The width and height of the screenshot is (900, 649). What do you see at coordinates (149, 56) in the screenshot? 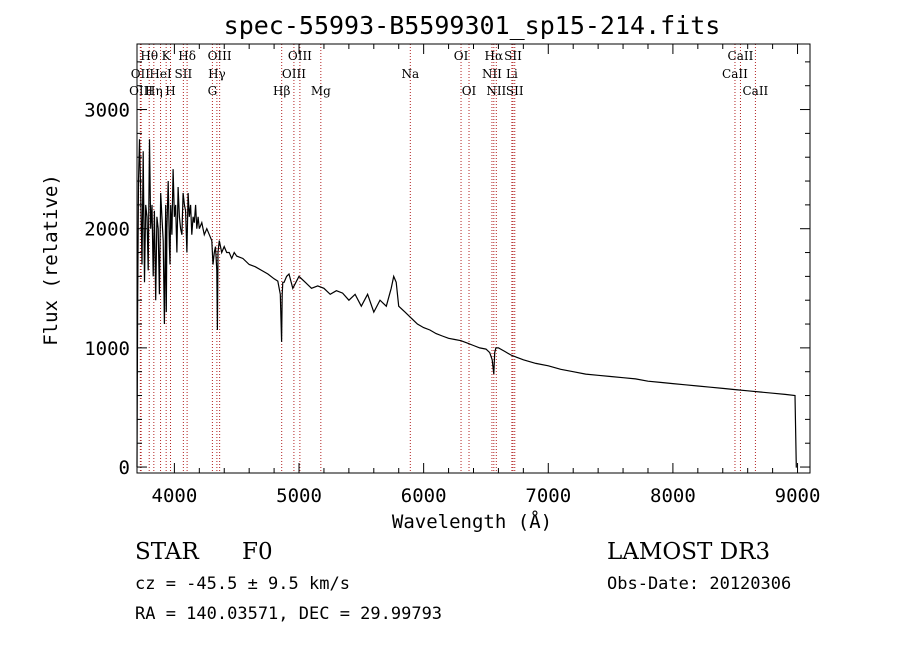
I see `emission-line-label: Hθ` at bounding box center [149, 56].